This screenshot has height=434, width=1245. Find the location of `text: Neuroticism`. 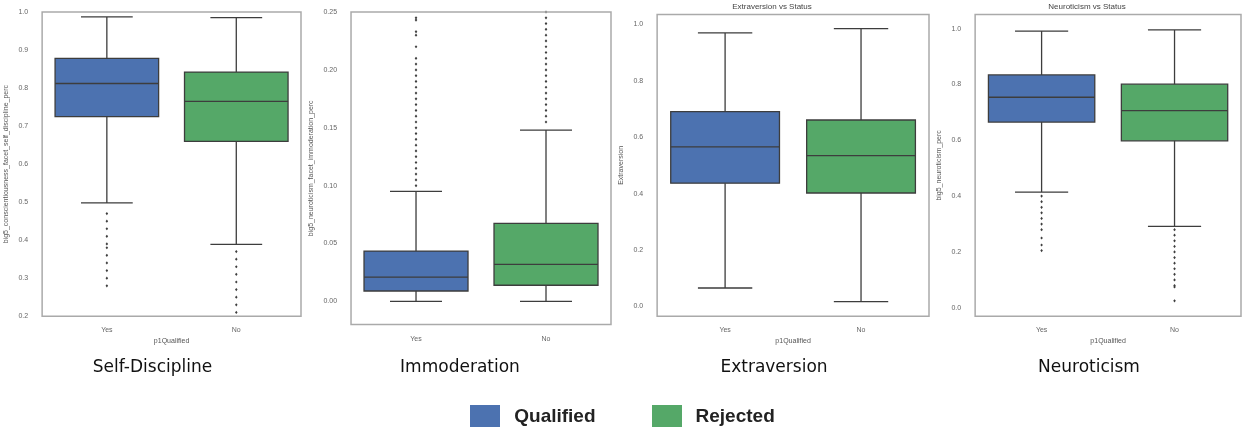

text: Neuroticism is located at coordinates (1089, 366).